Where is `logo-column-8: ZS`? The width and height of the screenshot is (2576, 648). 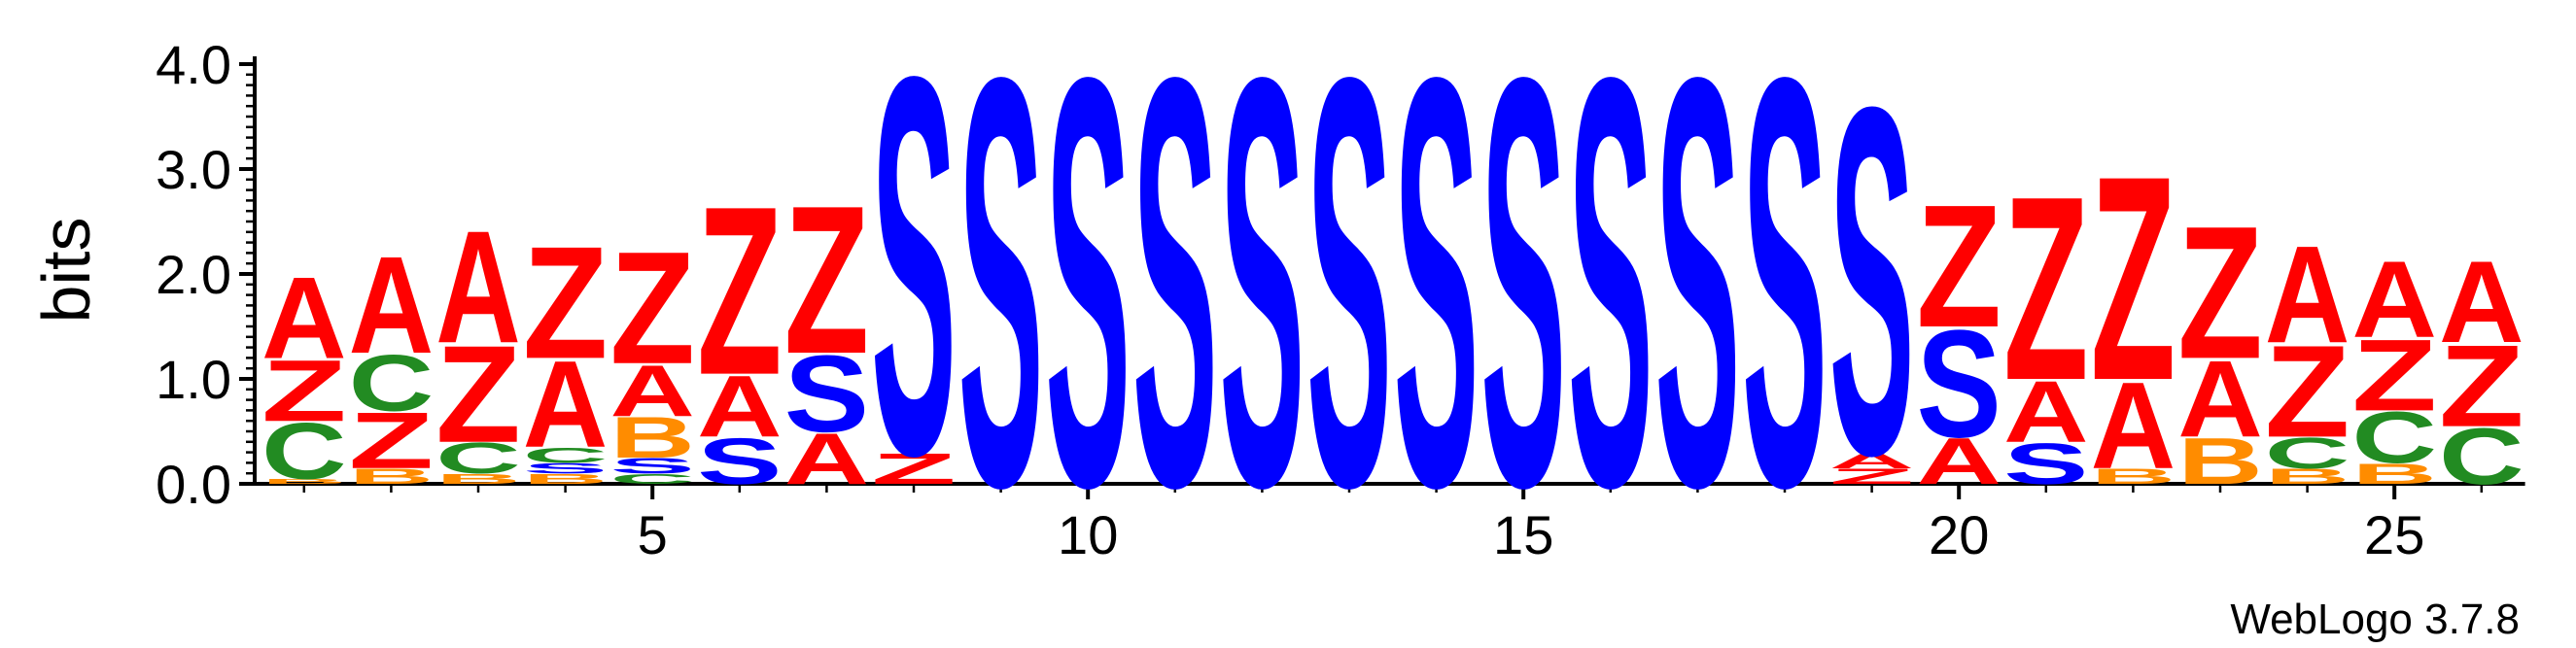 logo-column-8: ZS is located at coordinates (914, 283).